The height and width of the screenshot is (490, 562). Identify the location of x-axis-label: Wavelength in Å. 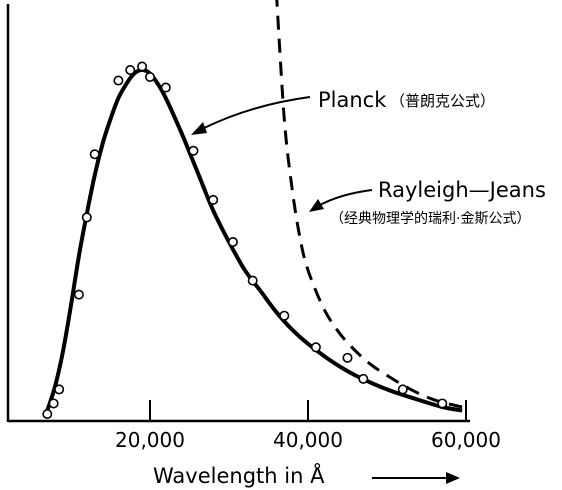
(239, 475).